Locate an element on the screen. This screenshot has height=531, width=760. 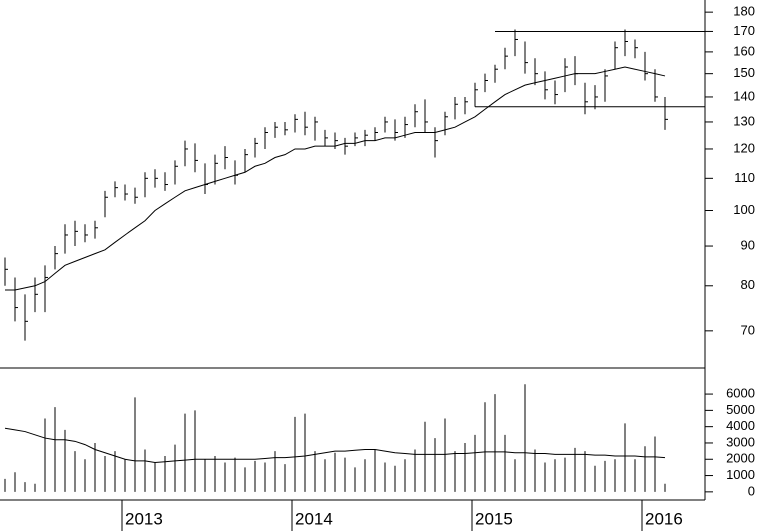
x-tick-label: 2015 is located at coordinates (494, 518).